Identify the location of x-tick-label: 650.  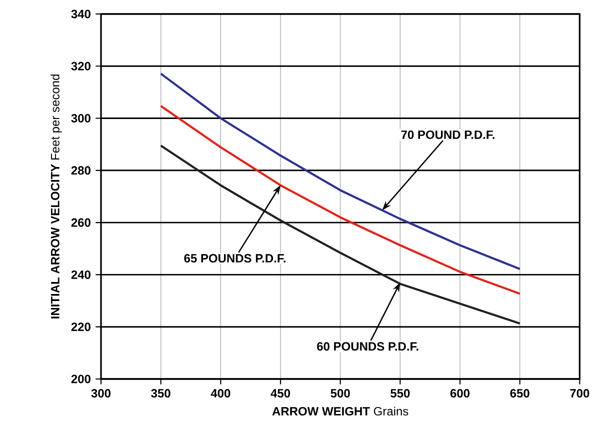
(520, 393).